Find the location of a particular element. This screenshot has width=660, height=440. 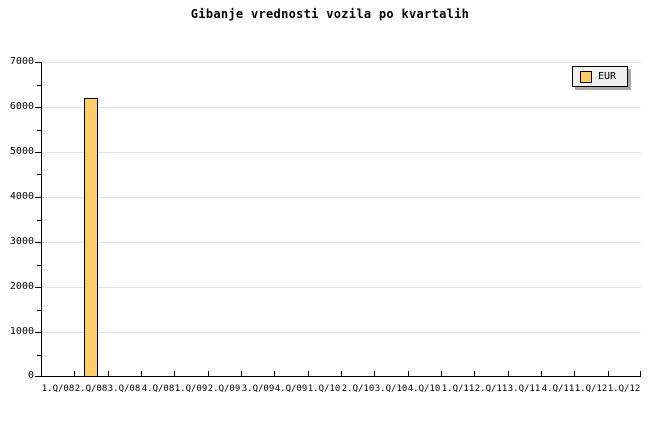

y-axis-label: 7000 is located at coordinates (21, 61).